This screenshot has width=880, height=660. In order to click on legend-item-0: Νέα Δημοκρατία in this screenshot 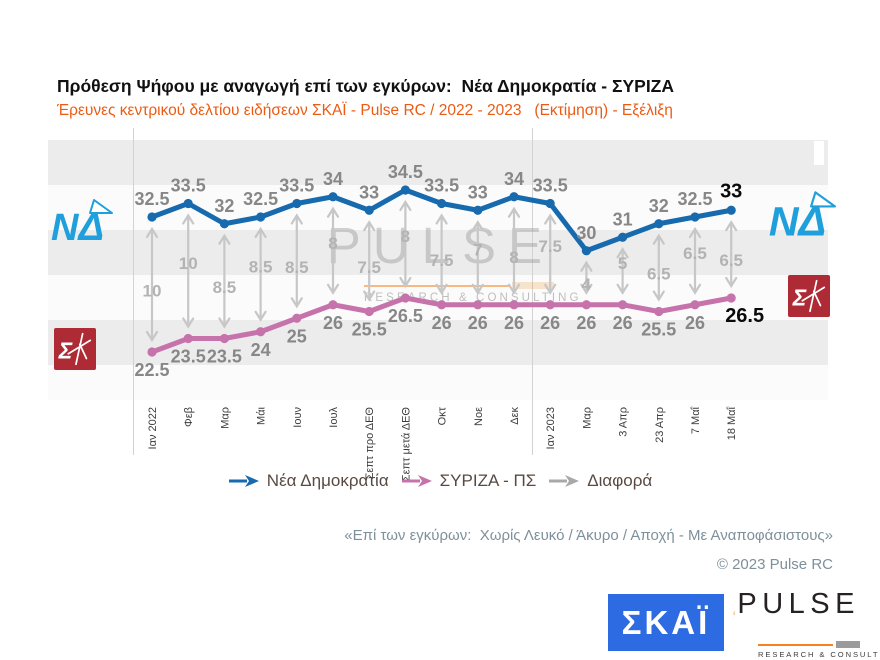, I will do `click(308, 481)`.